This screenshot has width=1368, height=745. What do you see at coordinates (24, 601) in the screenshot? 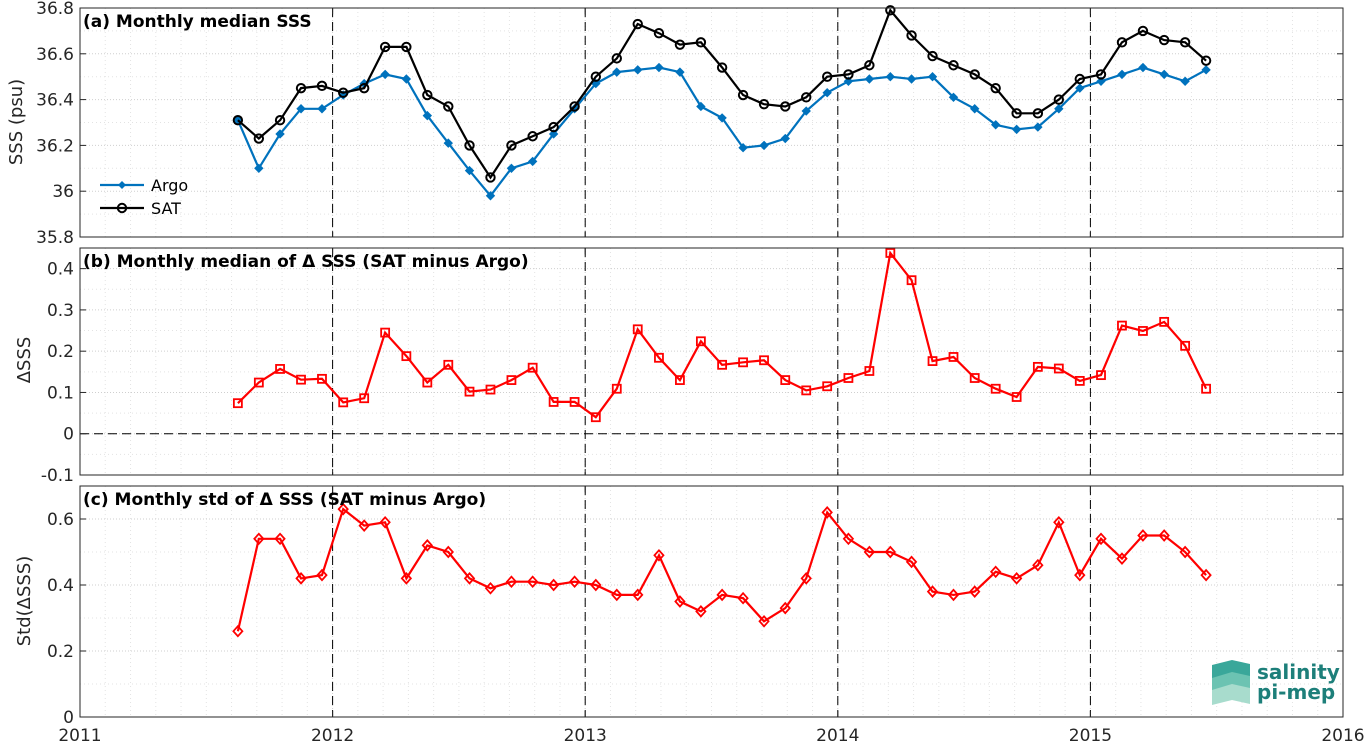
I see `y-axis-label: Std(ΔSSS)` at bounding box center [24, 601].